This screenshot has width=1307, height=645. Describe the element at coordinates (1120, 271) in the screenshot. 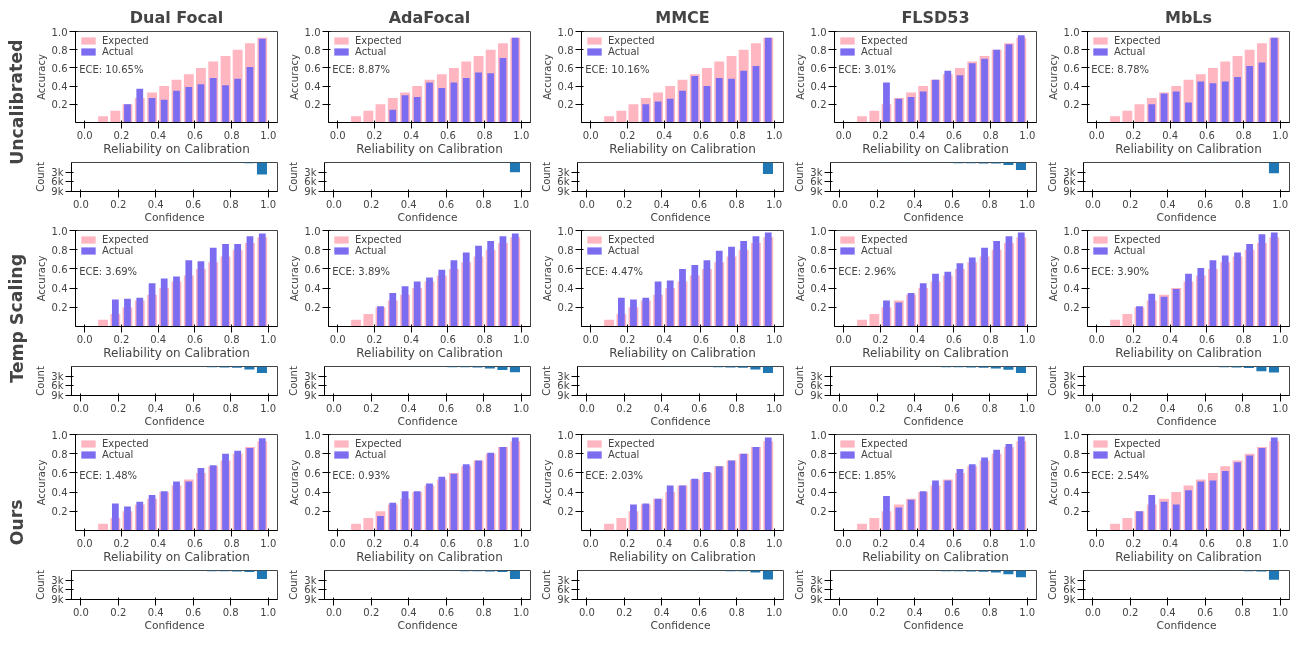

I see `annotation: ECE: 3.90%` at that location.